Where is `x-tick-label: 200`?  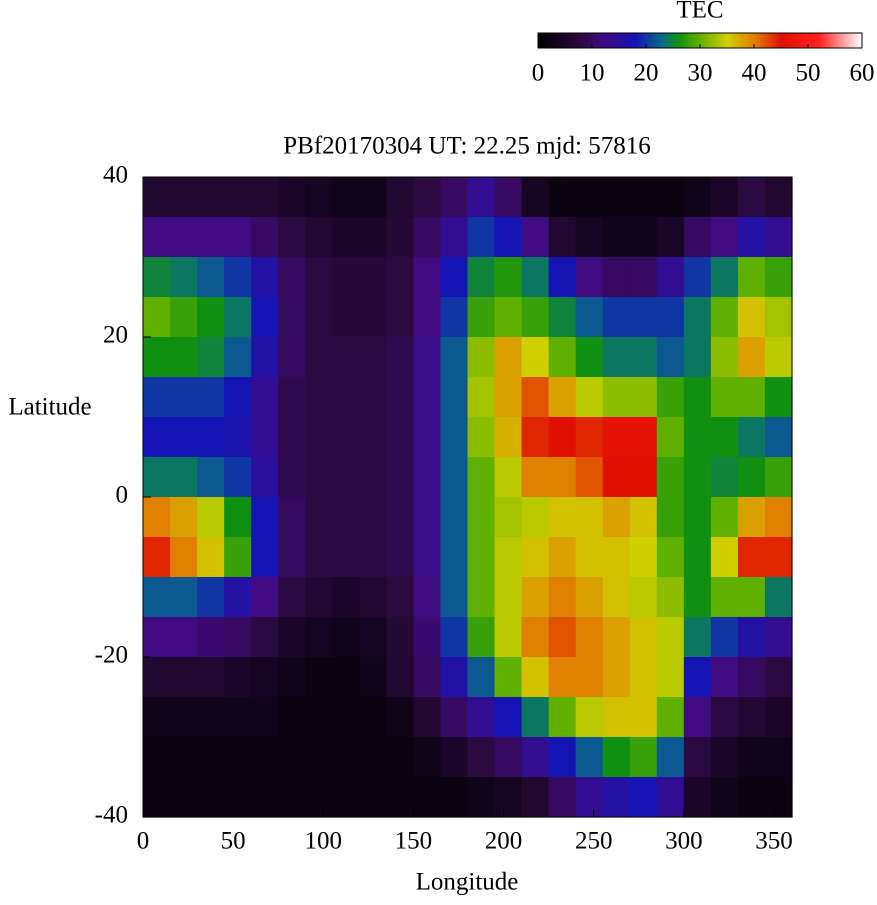
x-tick-label: 200 is located at coordinates (504, 841).